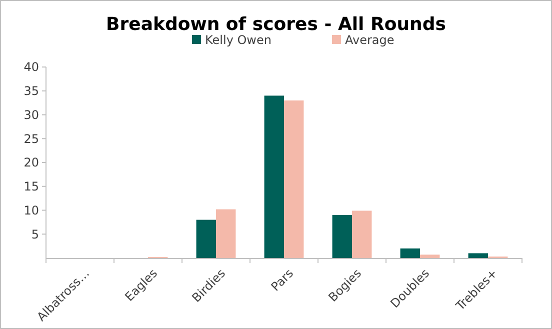  I want to click on y-tick-label: 40, so click(31, 67).